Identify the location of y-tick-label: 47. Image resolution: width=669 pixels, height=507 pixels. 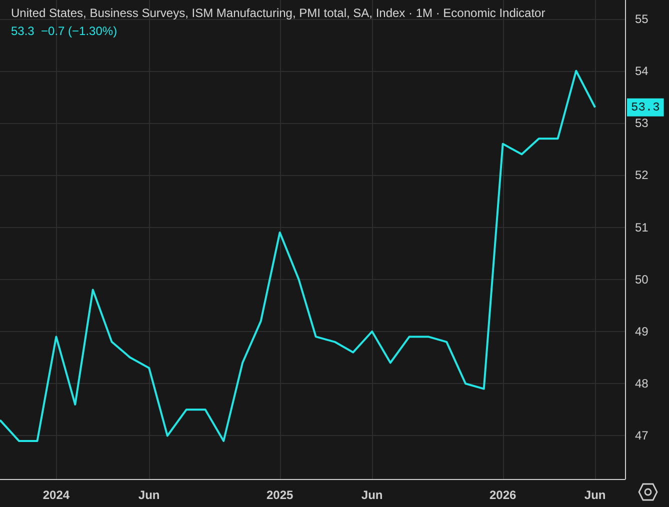
(642, 435).